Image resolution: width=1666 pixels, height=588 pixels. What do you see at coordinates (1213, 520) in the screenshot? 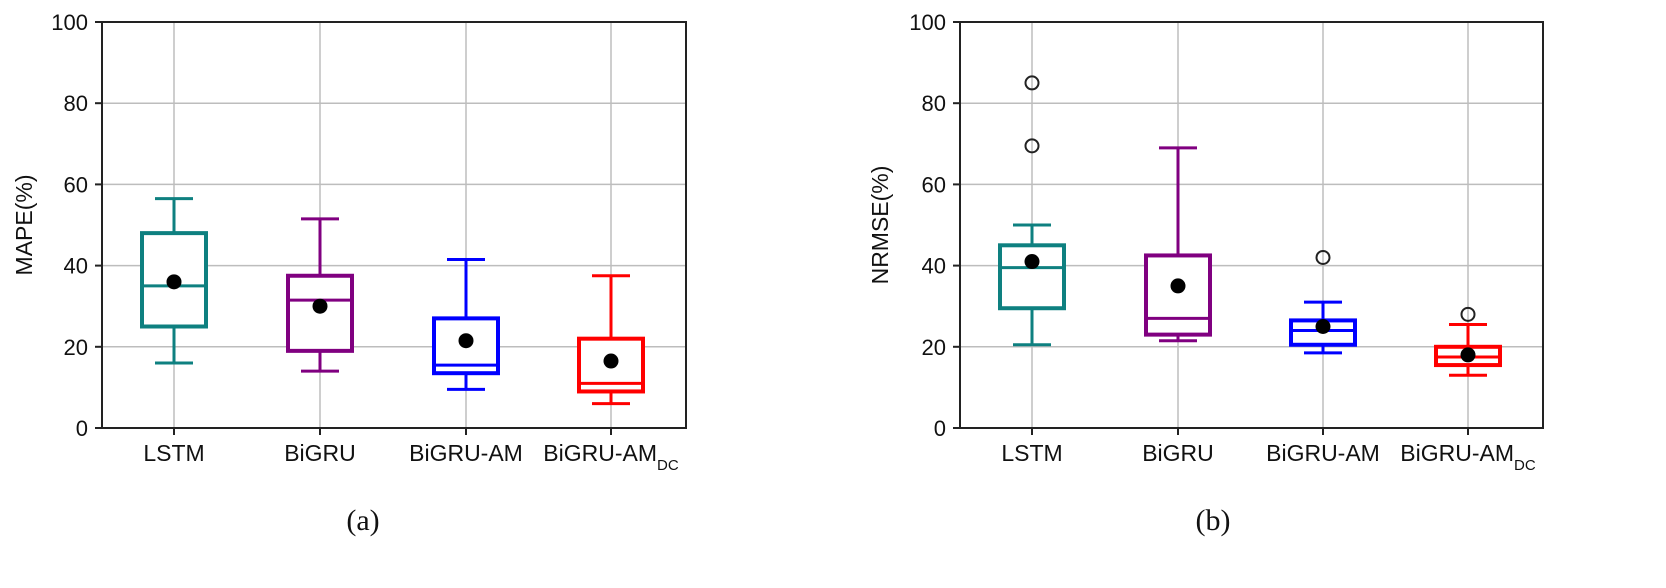
I see `panel-label: (b)` at bounding box center [1213, 520].